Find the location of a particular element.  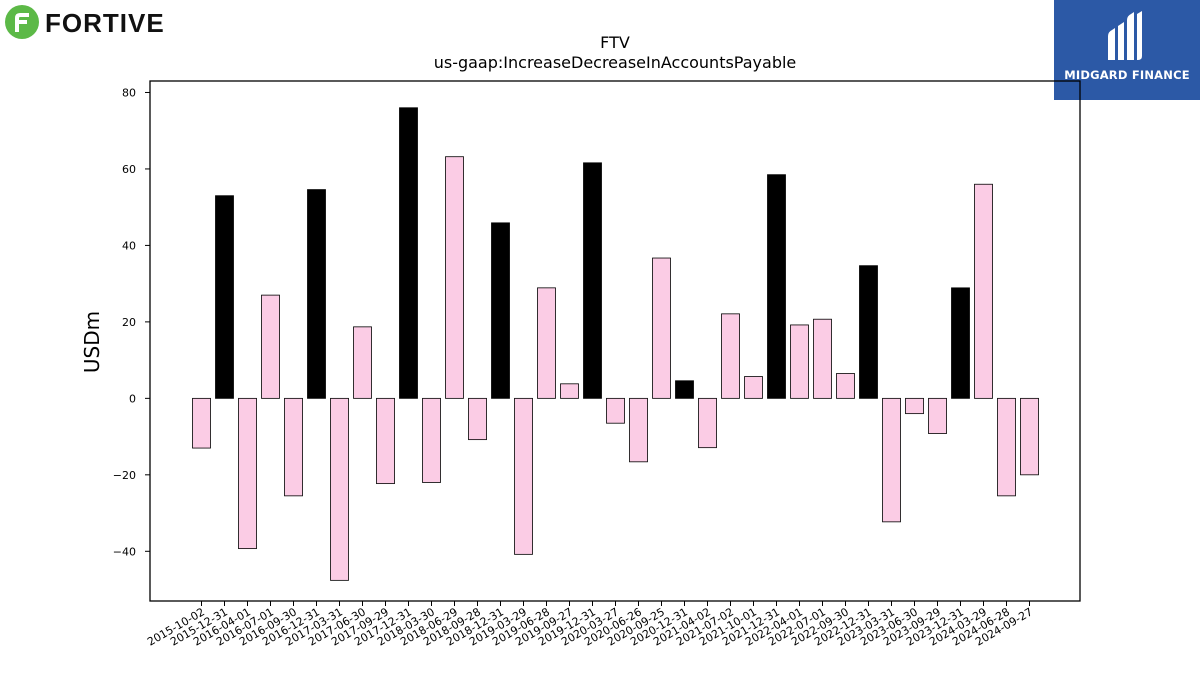

y-axis-label: USDm is located at coordinates (92, 342).